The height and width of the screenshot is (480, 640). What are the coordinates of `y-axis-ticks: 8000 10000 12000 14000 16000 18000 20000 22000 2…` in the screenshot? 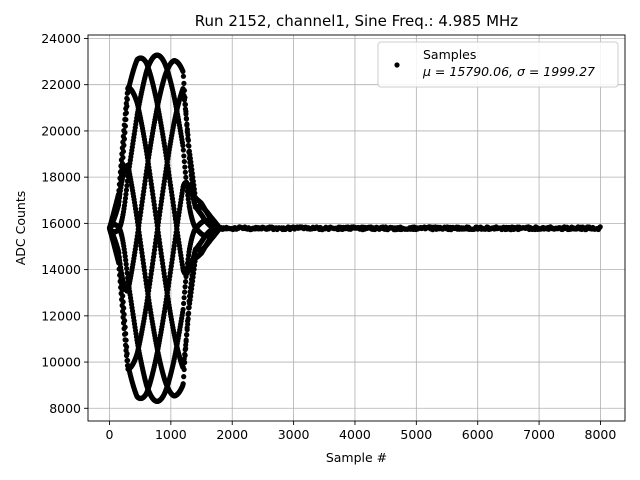 It's located at (64, 223).